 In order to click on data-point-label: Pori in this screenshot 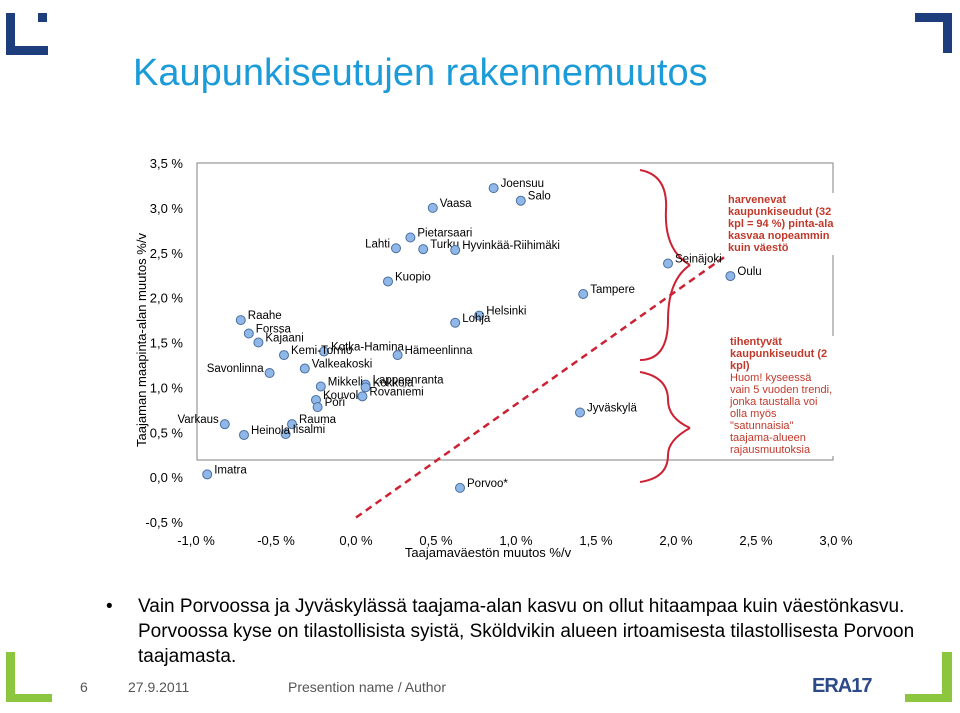, I will do `click(335, 403)`.